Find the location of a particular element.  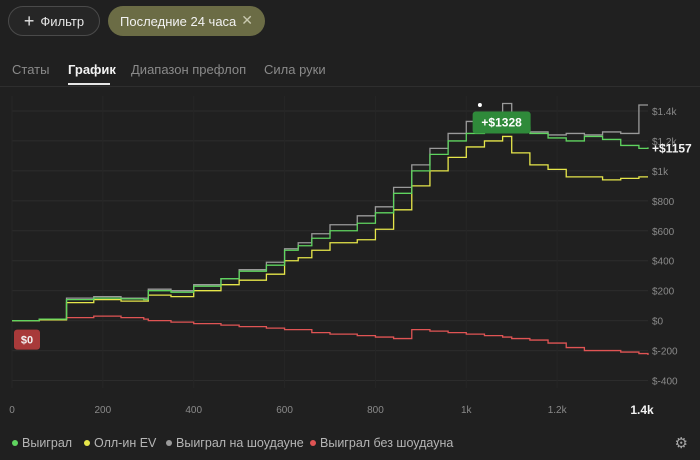

date-range-chip: Последние 24 часа ✕ is located at coordinates (186, 21).